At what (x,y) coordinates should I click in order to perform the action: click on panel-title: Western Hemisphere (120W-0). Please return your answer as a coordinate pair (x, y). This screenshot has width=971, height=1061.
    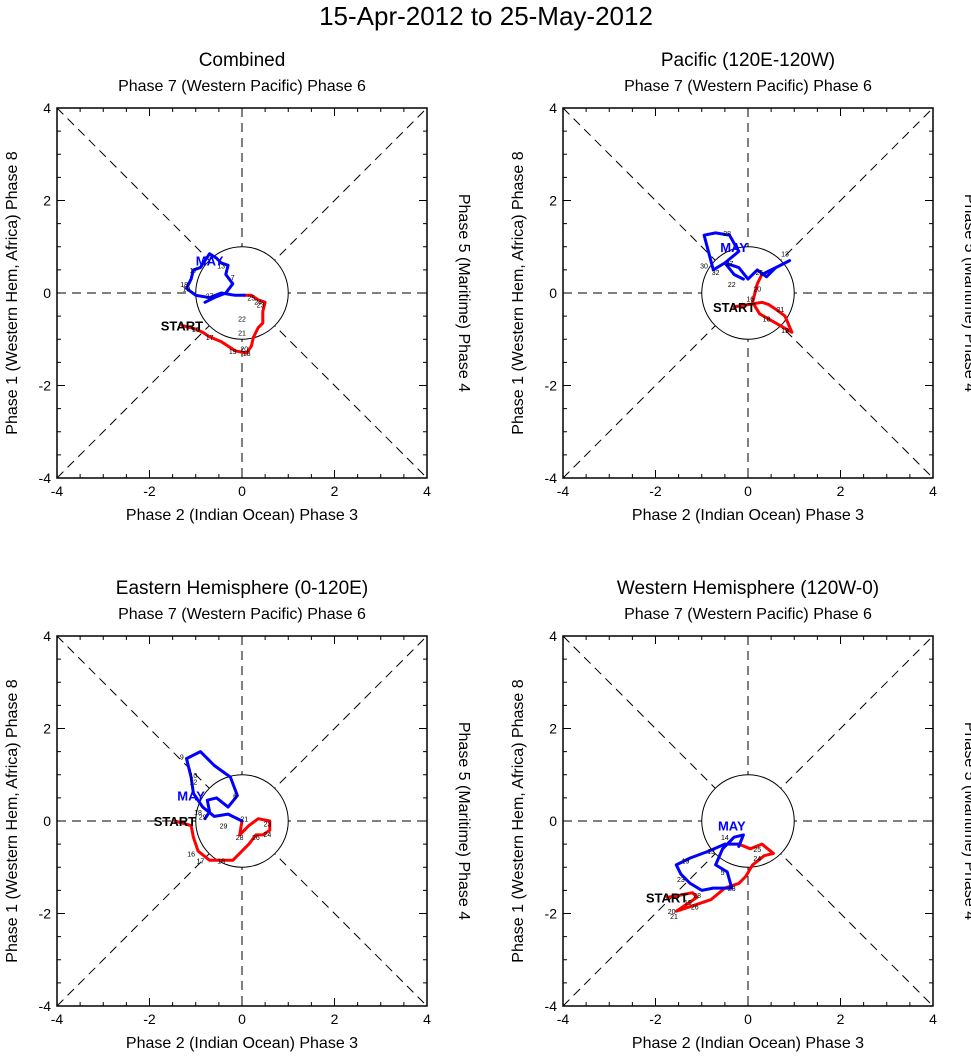
    Looking at the image, I should click on (748, 588).